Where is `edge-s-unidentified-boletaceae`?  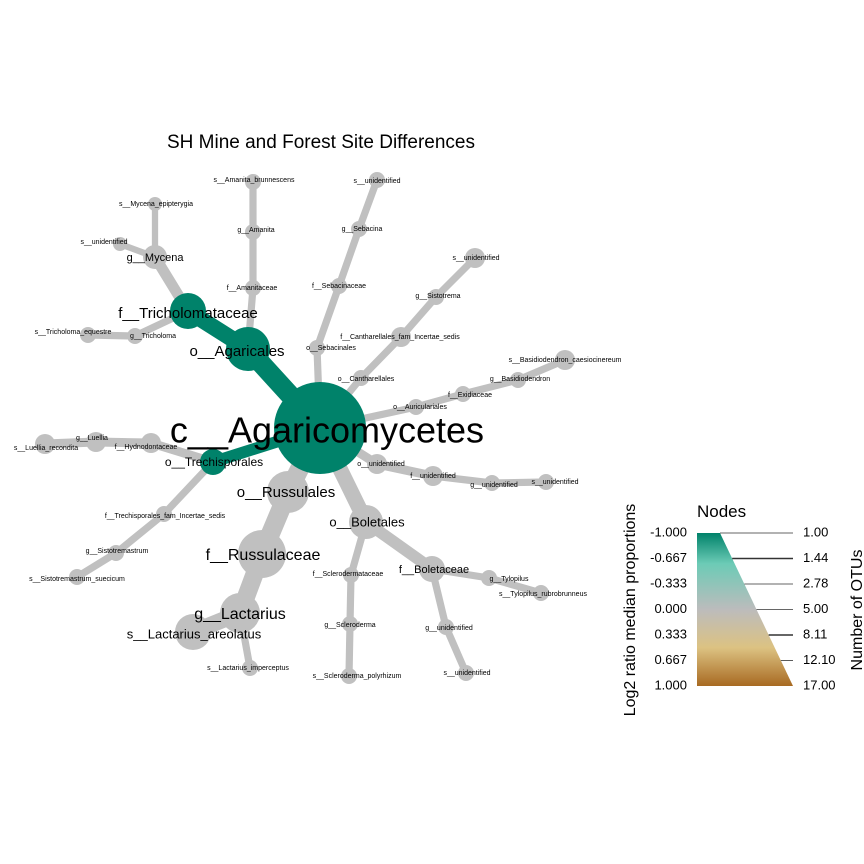
edge-s-unidentified-boletaceae is located at coordinates (456, 650).